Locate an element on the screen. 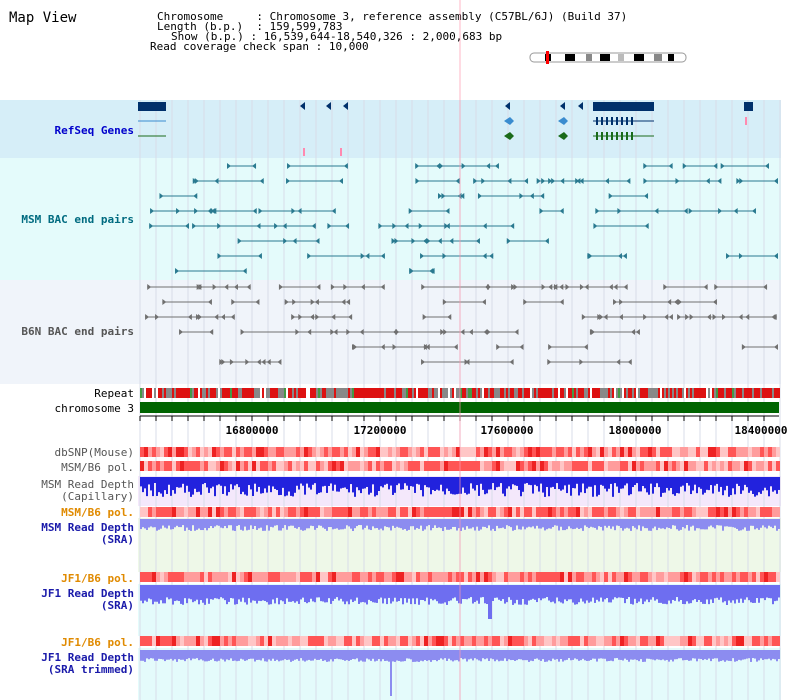 The height and width of the screenshot is (700, 800). msm-bac-pairs is located at coordinates (463, 218).